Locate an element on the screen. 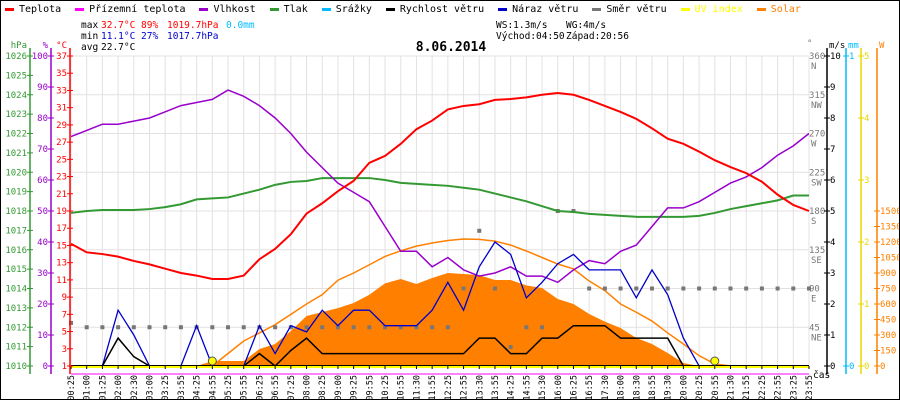 The height and width of the screenshot is (400, 900). direction-unit-label: ° is located at coordinates (809, 44).